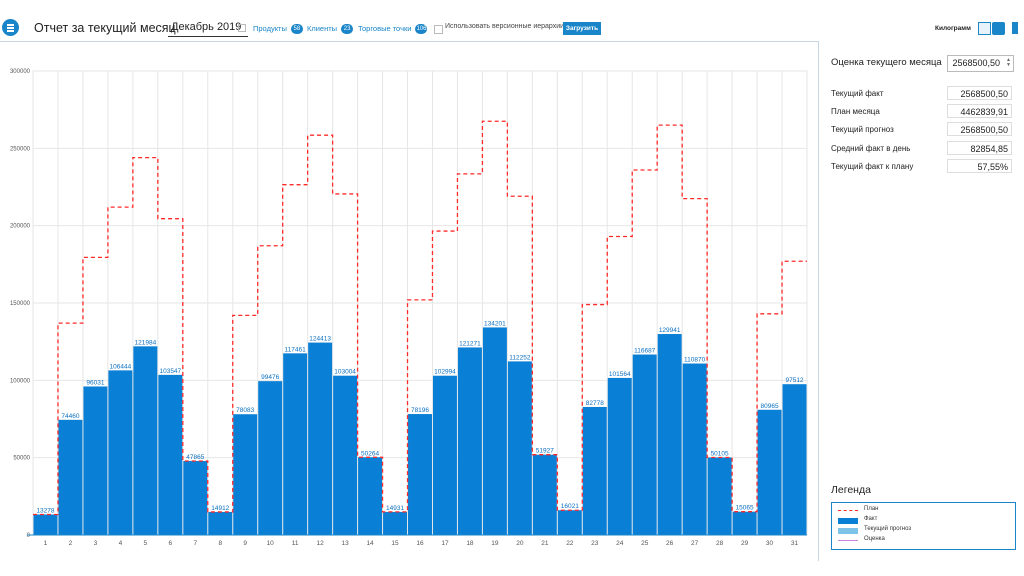 The width and height of the screenshot is (1024, 576). Describe the element at coordinates (208, 29) in the screenshot. I see `month-picker: Декабрь 2019` at that location.